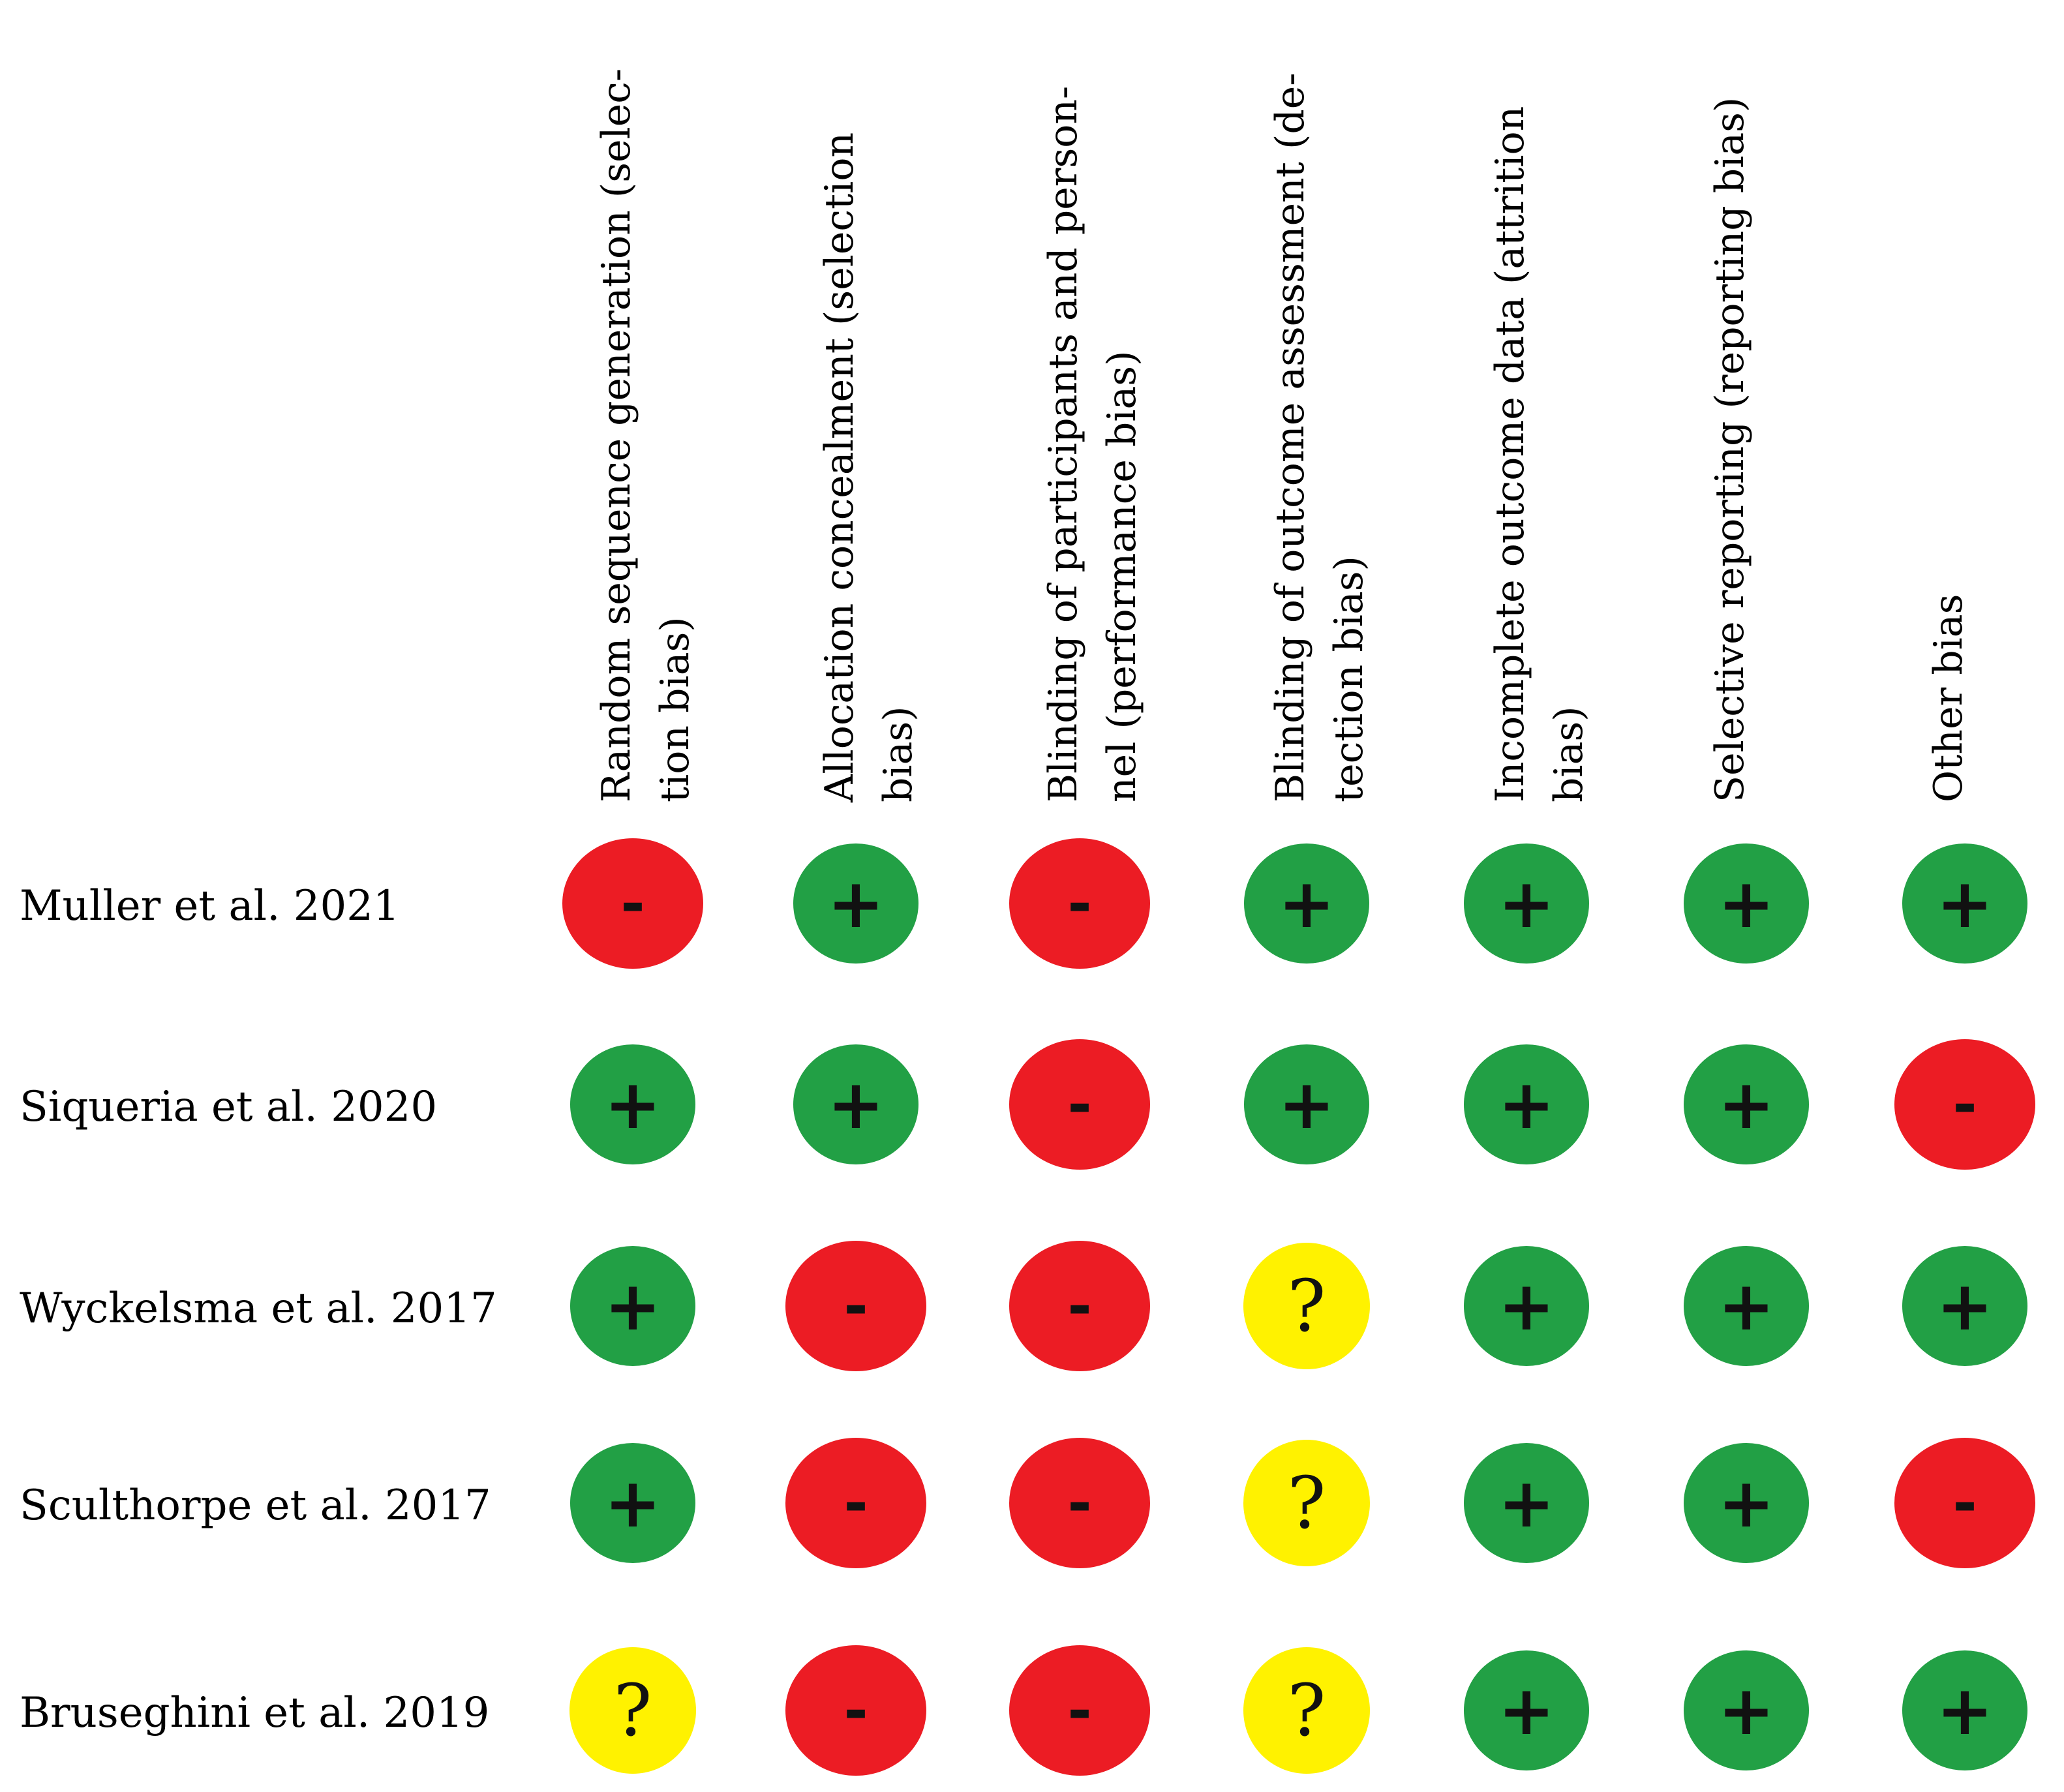 This screenshot has height=1792, width=2064. Describe the element at coordinates (1290, 437) in the screenshot. I see `column-header-line: Blinding of outcome assessment (de-` at that location.